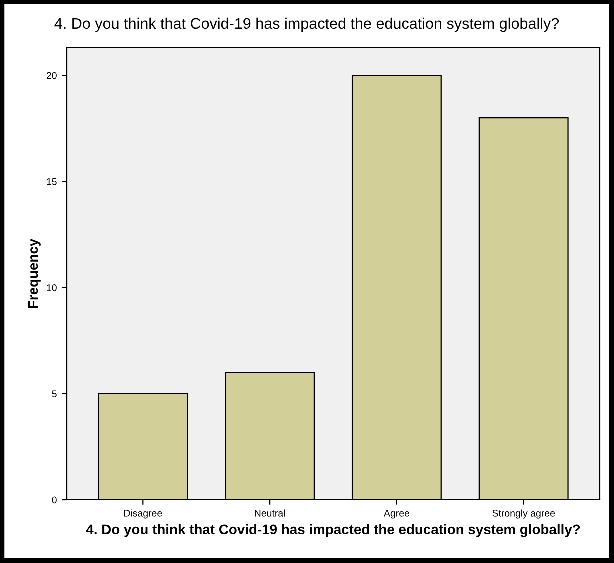 Image resolution: width=614 pixels, height=563 pixels. What do you see at coordinates (143, 514) in the screenshot?
I see `x-tick-label: Disagree` at bounding box center [143, 514].